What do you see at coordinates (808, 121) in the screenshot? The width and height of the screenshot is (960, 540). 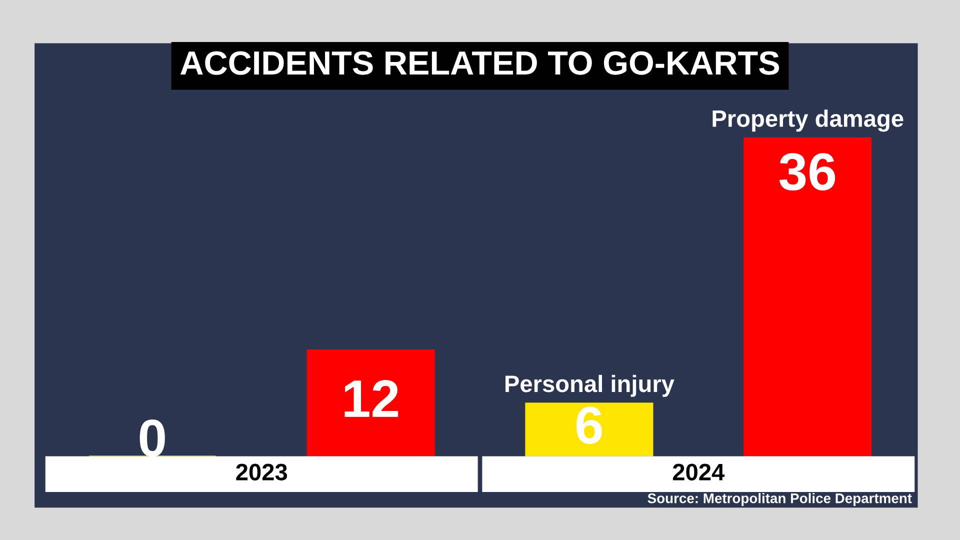 I see `series-label: Property damage` at bounding box center [808, 121].